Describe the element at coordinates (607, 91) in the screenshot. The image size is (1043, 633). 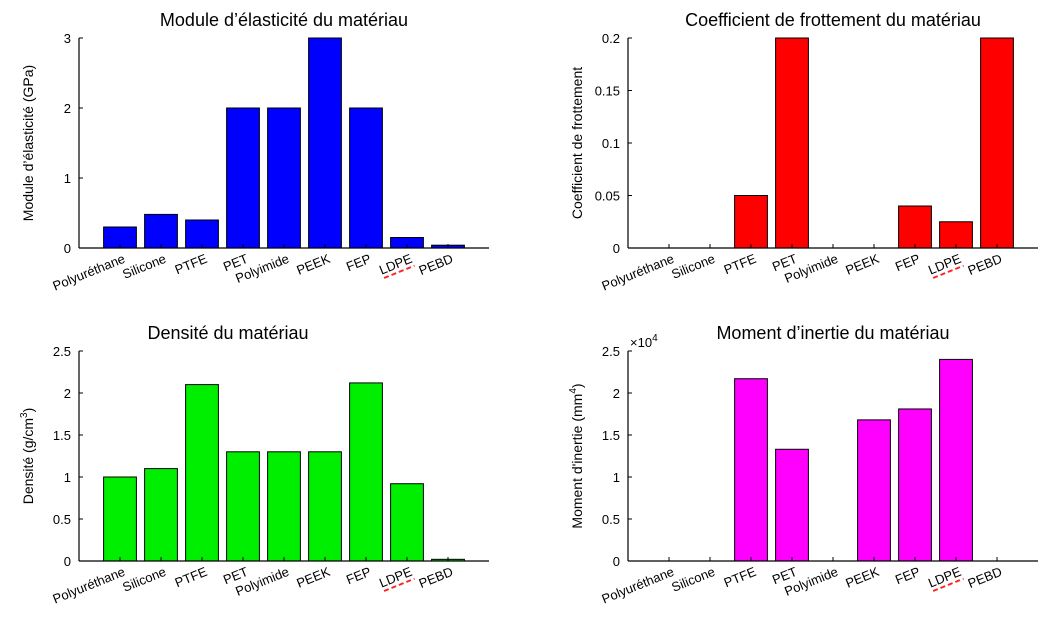
I see `y-tick-label: 0.15` at that location.